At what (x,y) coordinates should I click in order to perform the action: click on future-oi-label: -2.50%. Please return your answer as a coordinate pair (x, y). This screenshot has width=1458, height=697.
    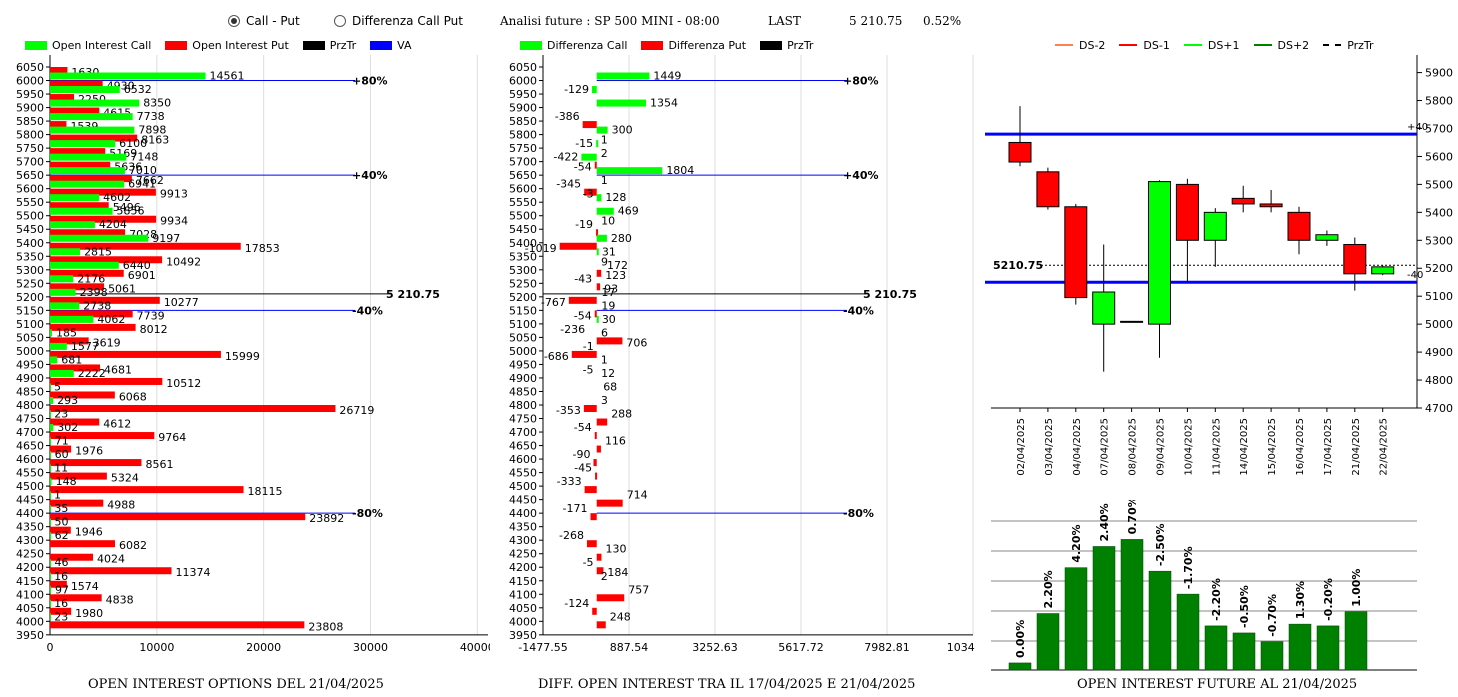
    Looking at the image, I should click on (1160, 544).